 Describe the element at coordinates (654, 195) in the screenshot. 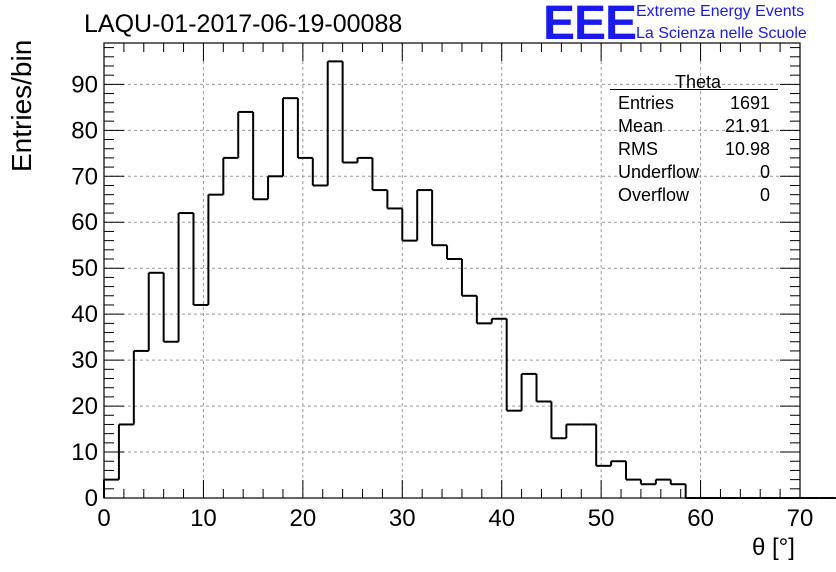

I see `stats-label: Overflow` at that location.